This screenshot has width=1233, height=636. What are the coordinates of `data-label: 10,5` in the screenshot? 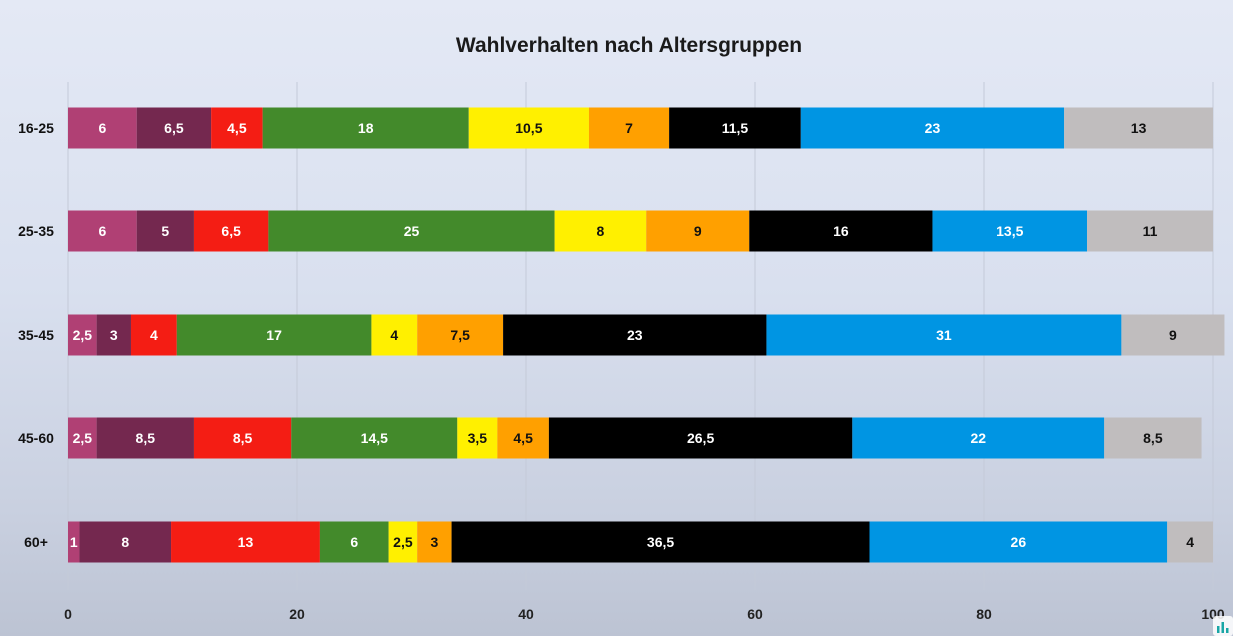 It's located at (528, 128).